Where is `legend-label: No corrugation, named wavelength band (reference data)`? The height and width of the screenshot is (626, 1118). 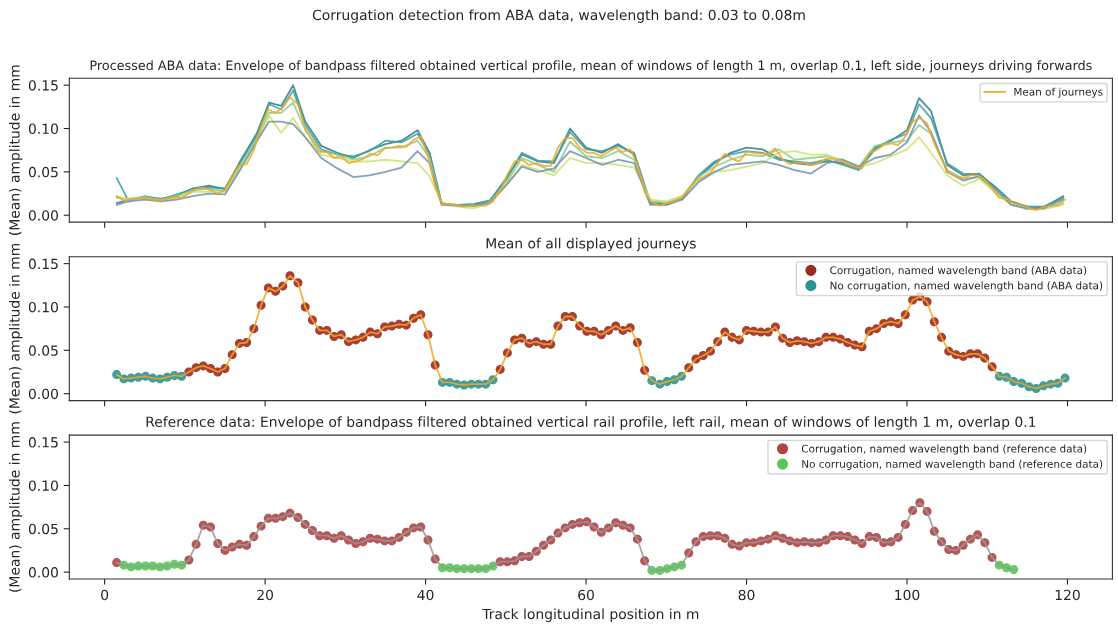 legend-label: No corrugation, named wavelength band (reference data) is located at coordinates (952, 464).